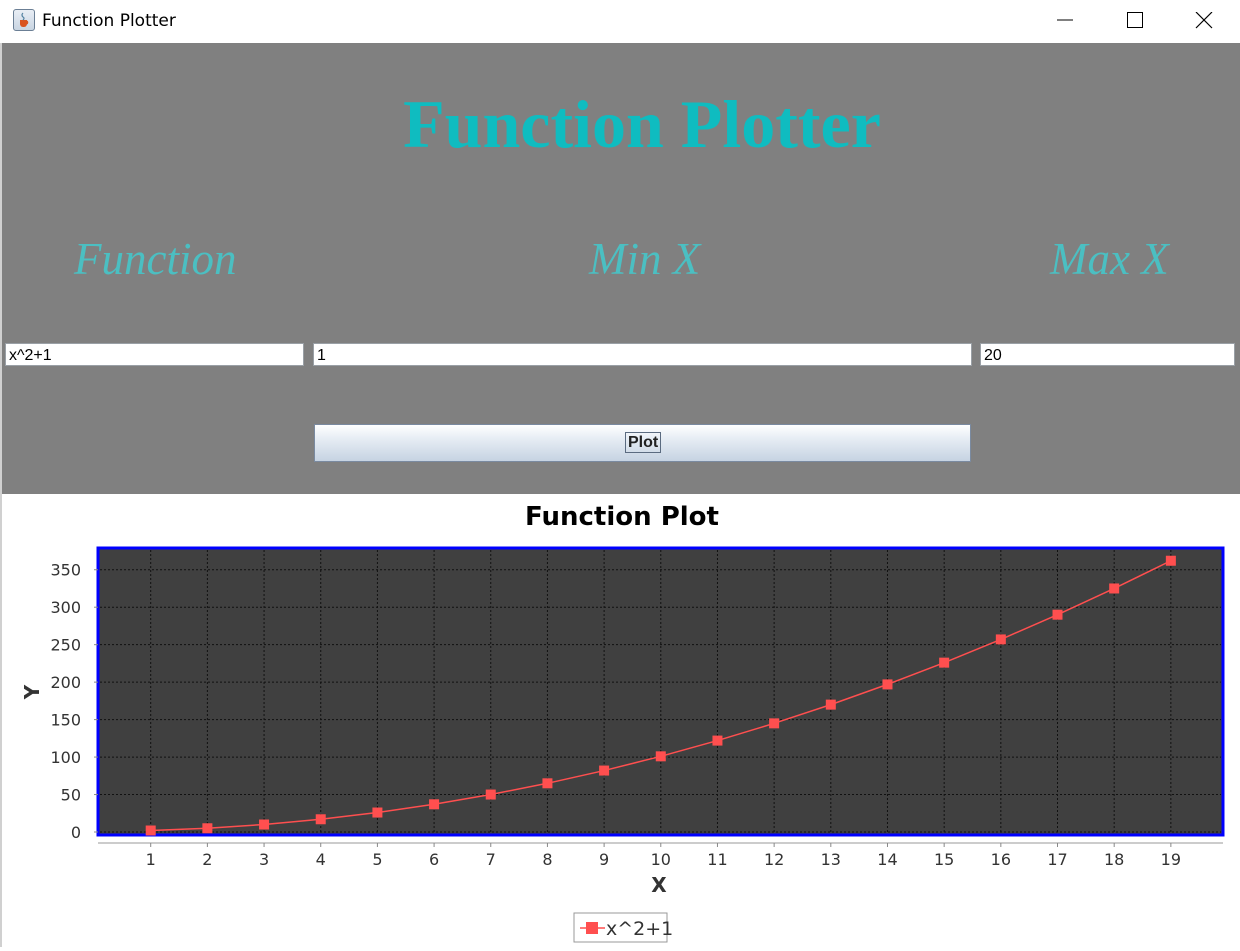 This screenshot has width=1240, height=951. I want to click on x-axis-label: X, so click(659, 885).